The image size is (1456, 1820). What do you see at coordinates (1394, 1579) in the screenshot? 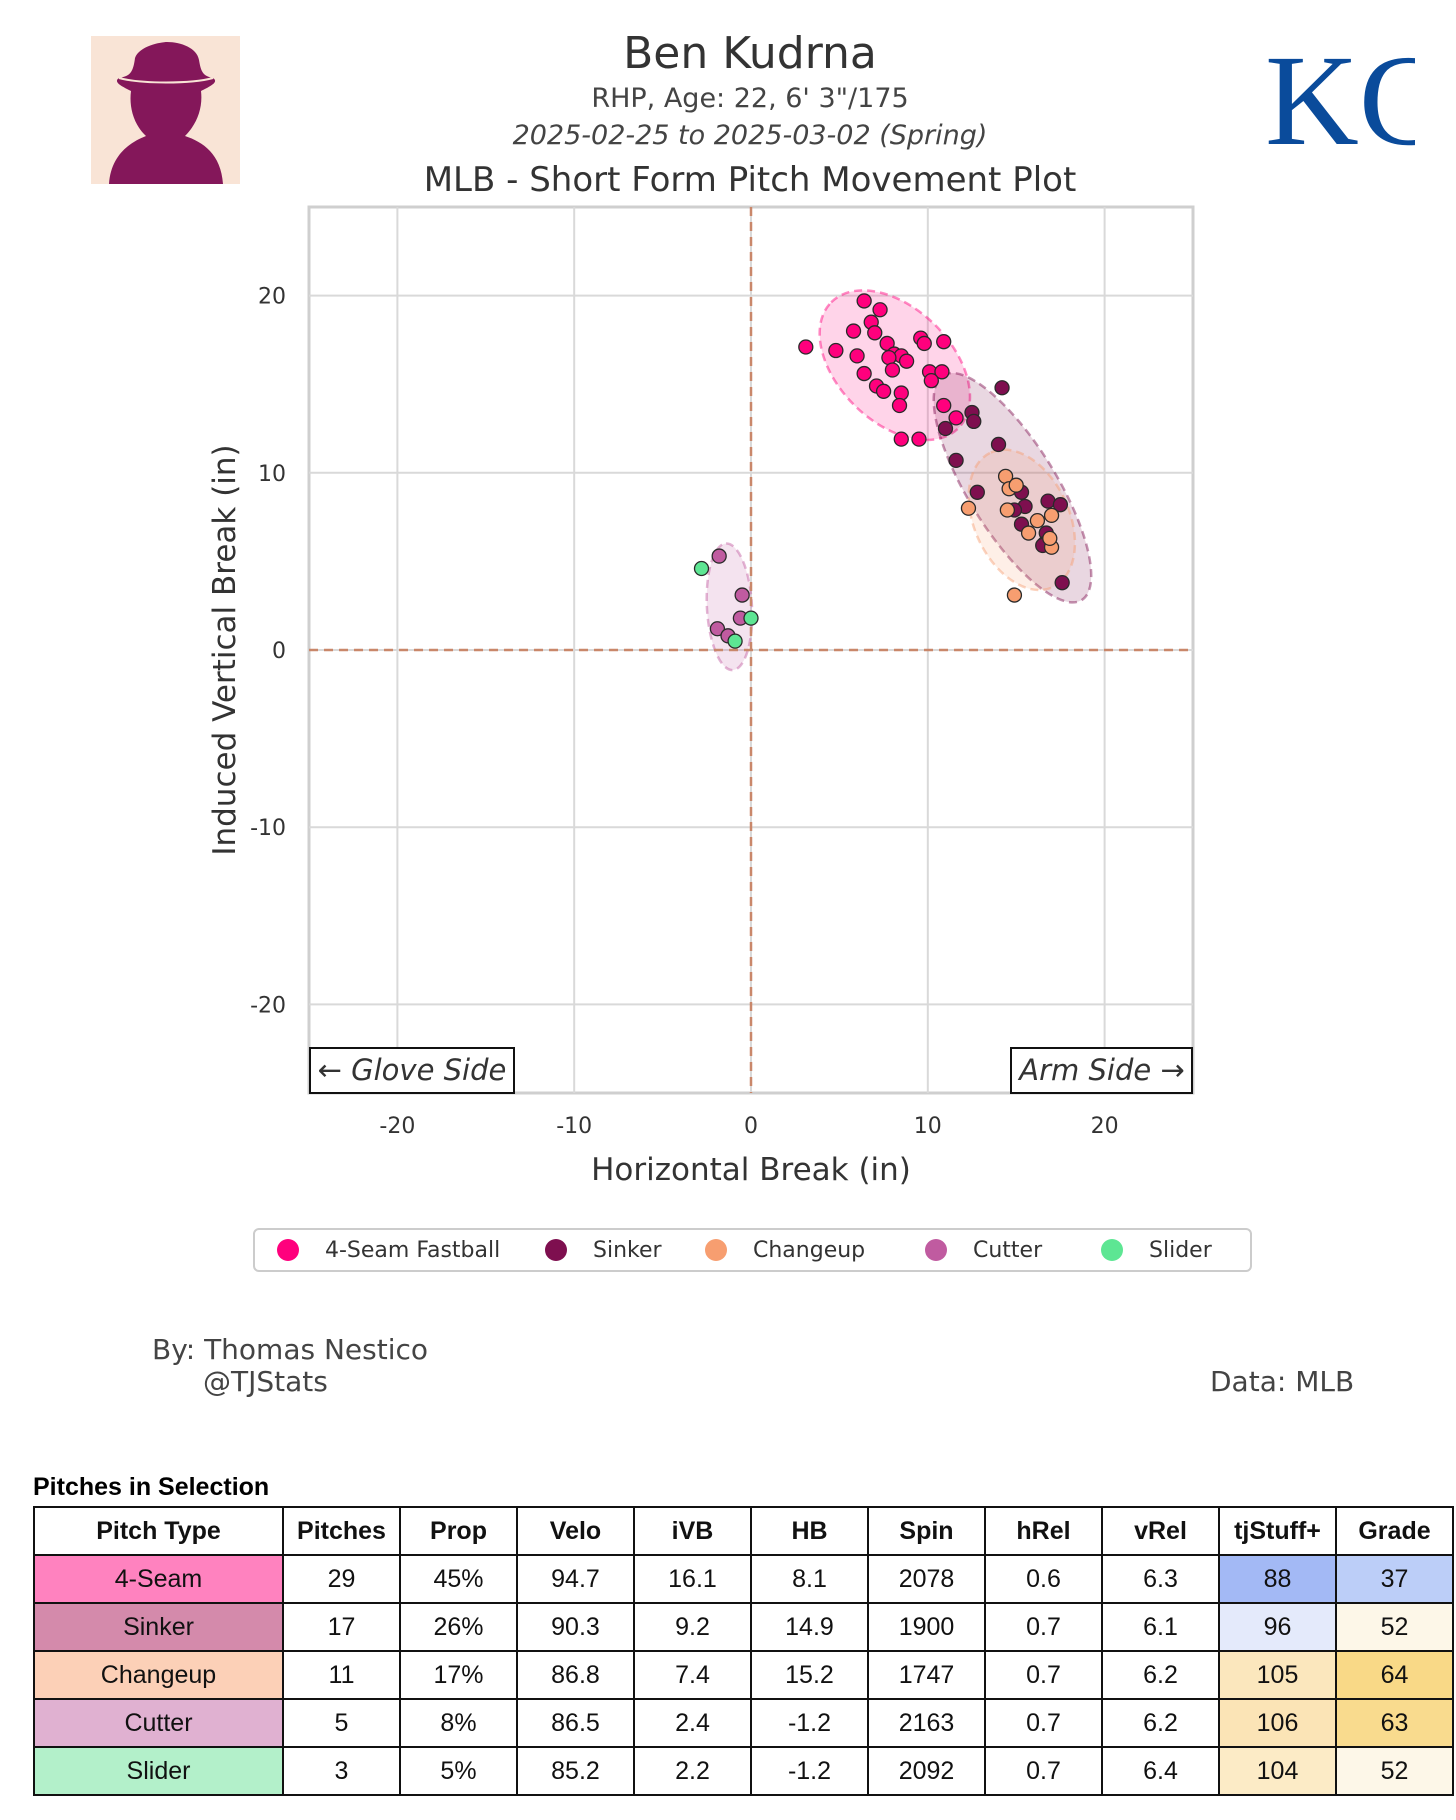
I see `table-cell: 37` at bounding box center [1394, 1579].